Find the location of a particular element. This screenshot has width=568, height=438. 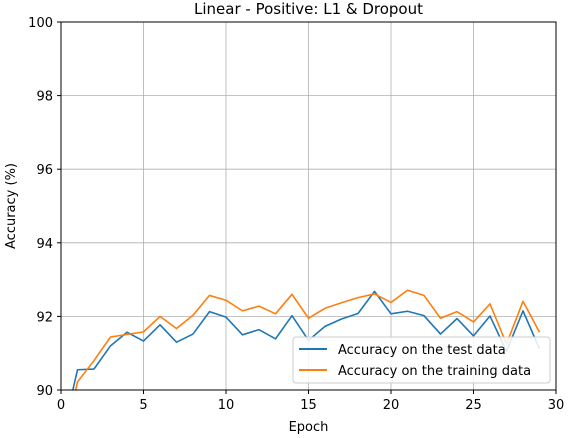

y-tick-label: 96 is located at coordinates (44, 170).